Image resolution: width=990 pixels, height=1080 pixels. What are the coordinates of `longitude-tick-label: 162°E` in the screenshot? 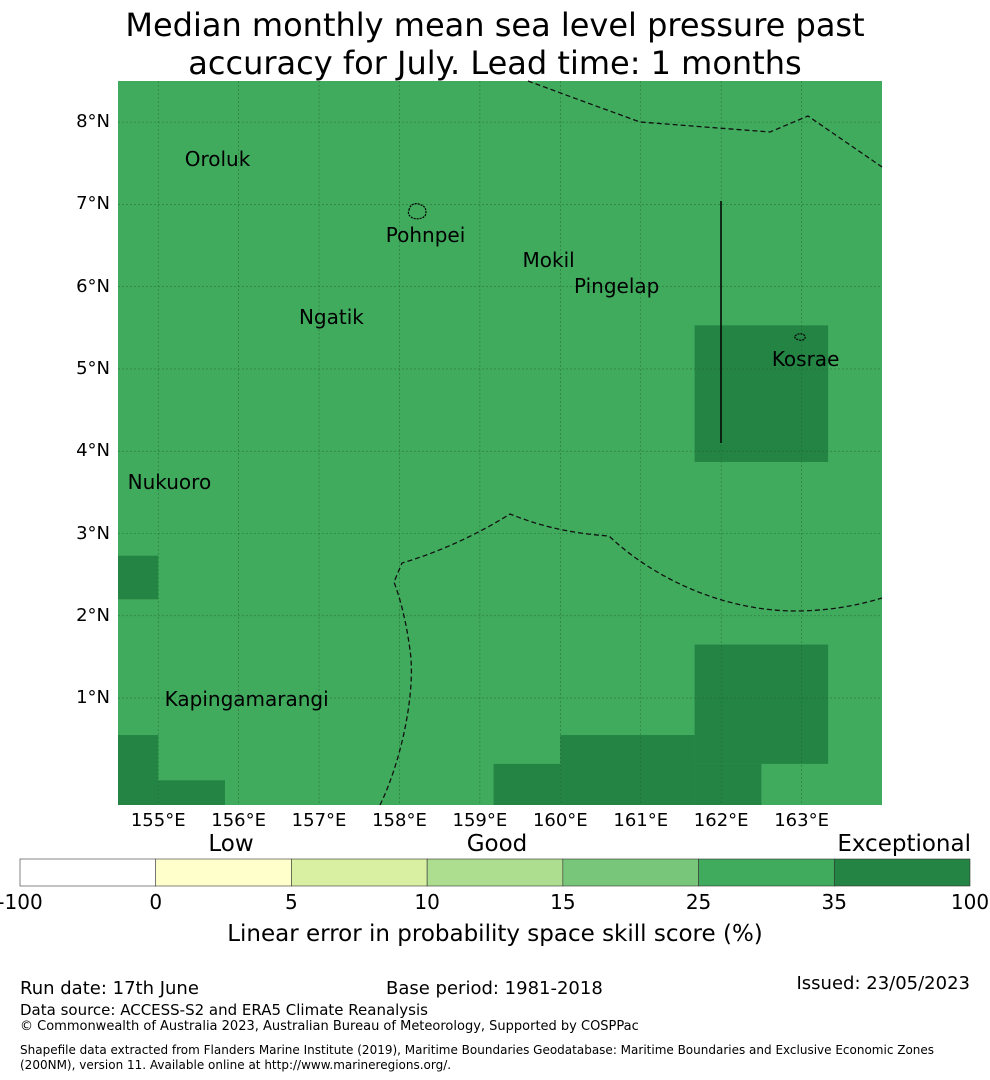 It's located at (721, 820).